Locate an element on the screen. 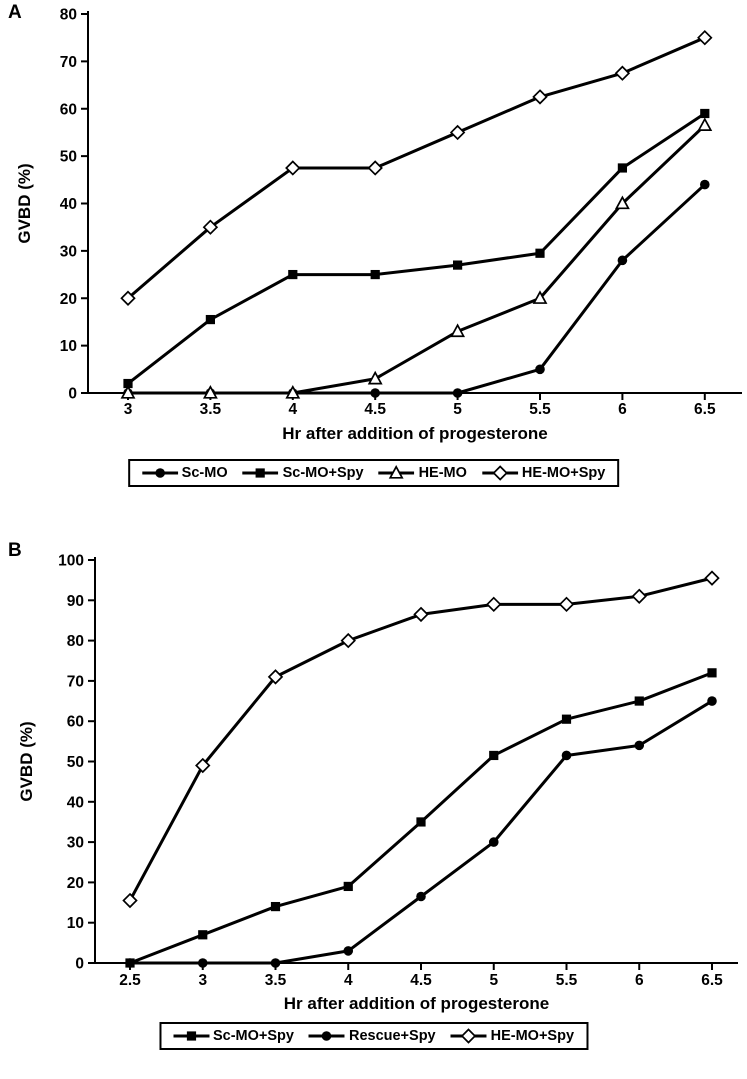 The image size is (747, 1079). x-tick-label: 6 is located at coordinates (622, 409).